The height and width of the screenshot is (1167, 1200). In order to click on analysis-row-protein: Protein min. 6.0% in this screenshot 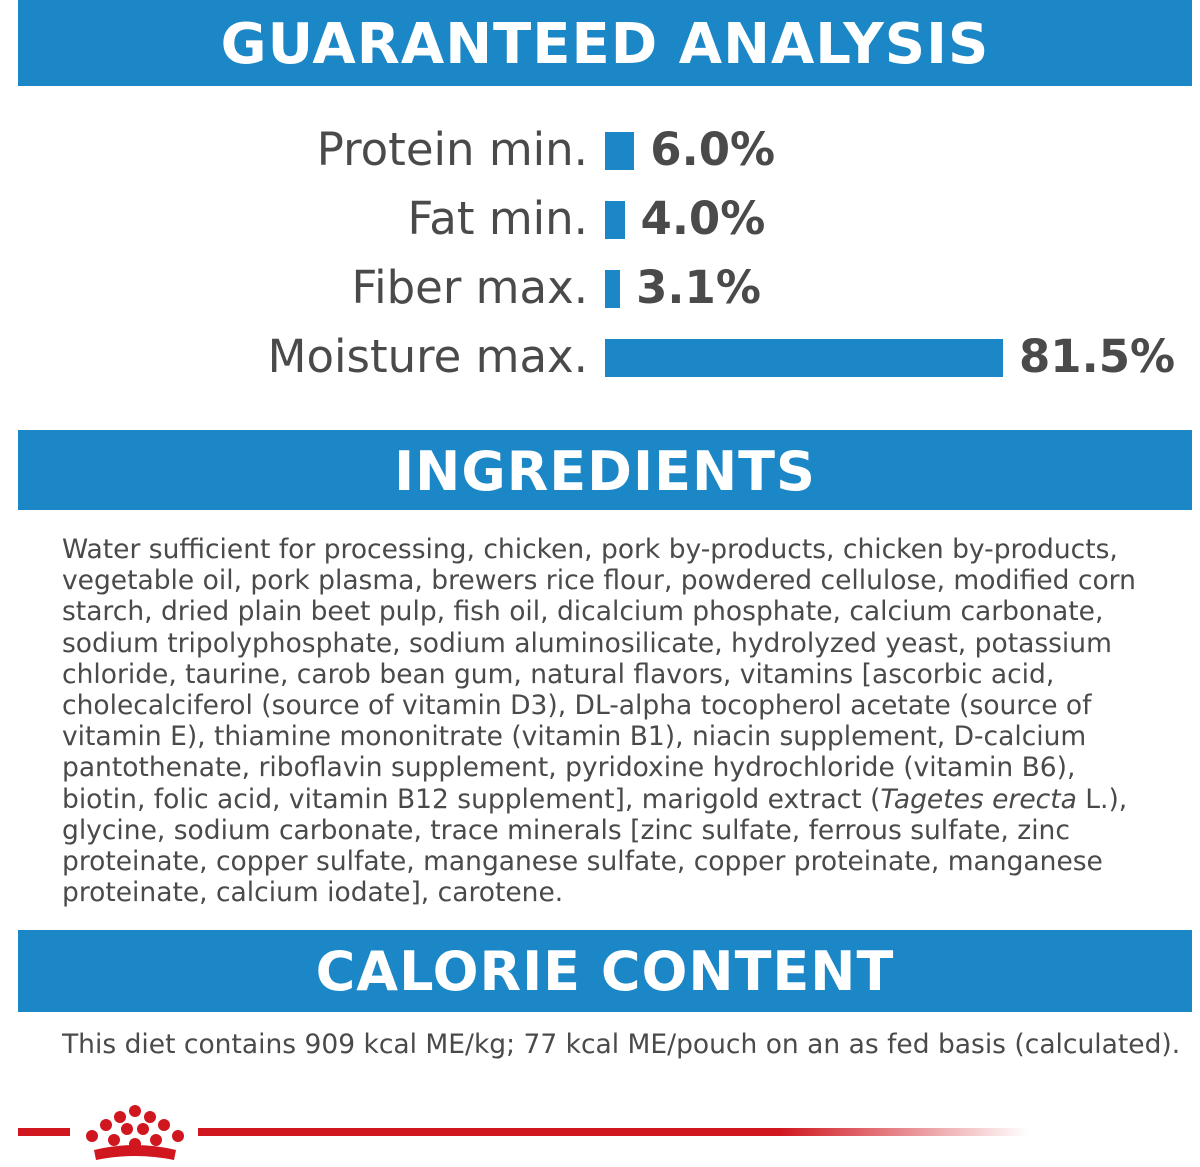, I will do `click(600, 150)`.